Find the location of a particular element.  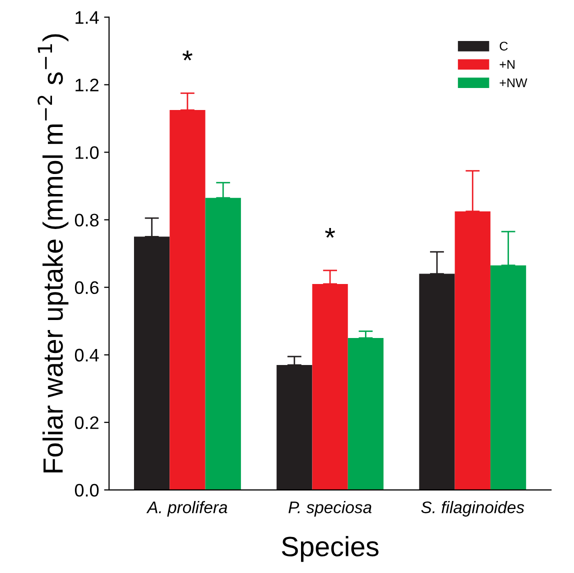

y-axis-title: Foliar water uptake (mmol m$^{−2}$ s$^{−1}$) is located at coordinates (53, 253).